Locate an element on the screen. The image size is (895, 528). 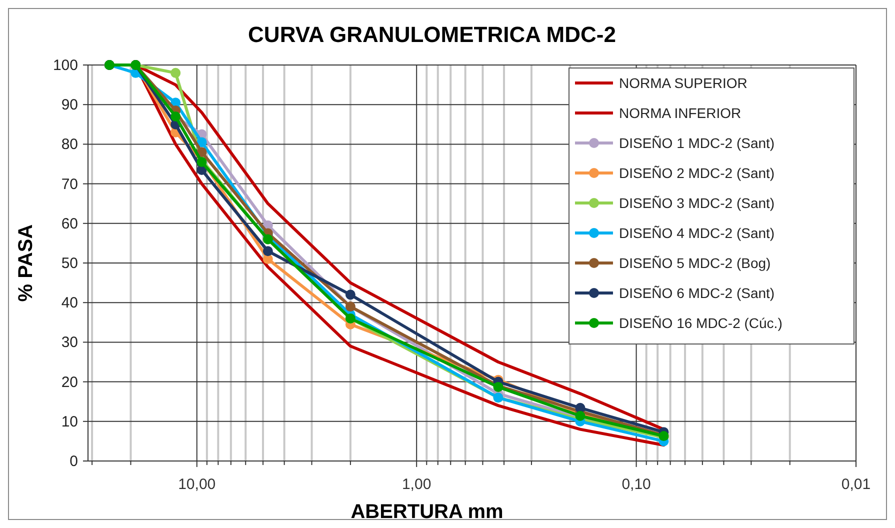
x-tick-label: 0,10 is located at coordinates (636, 484).